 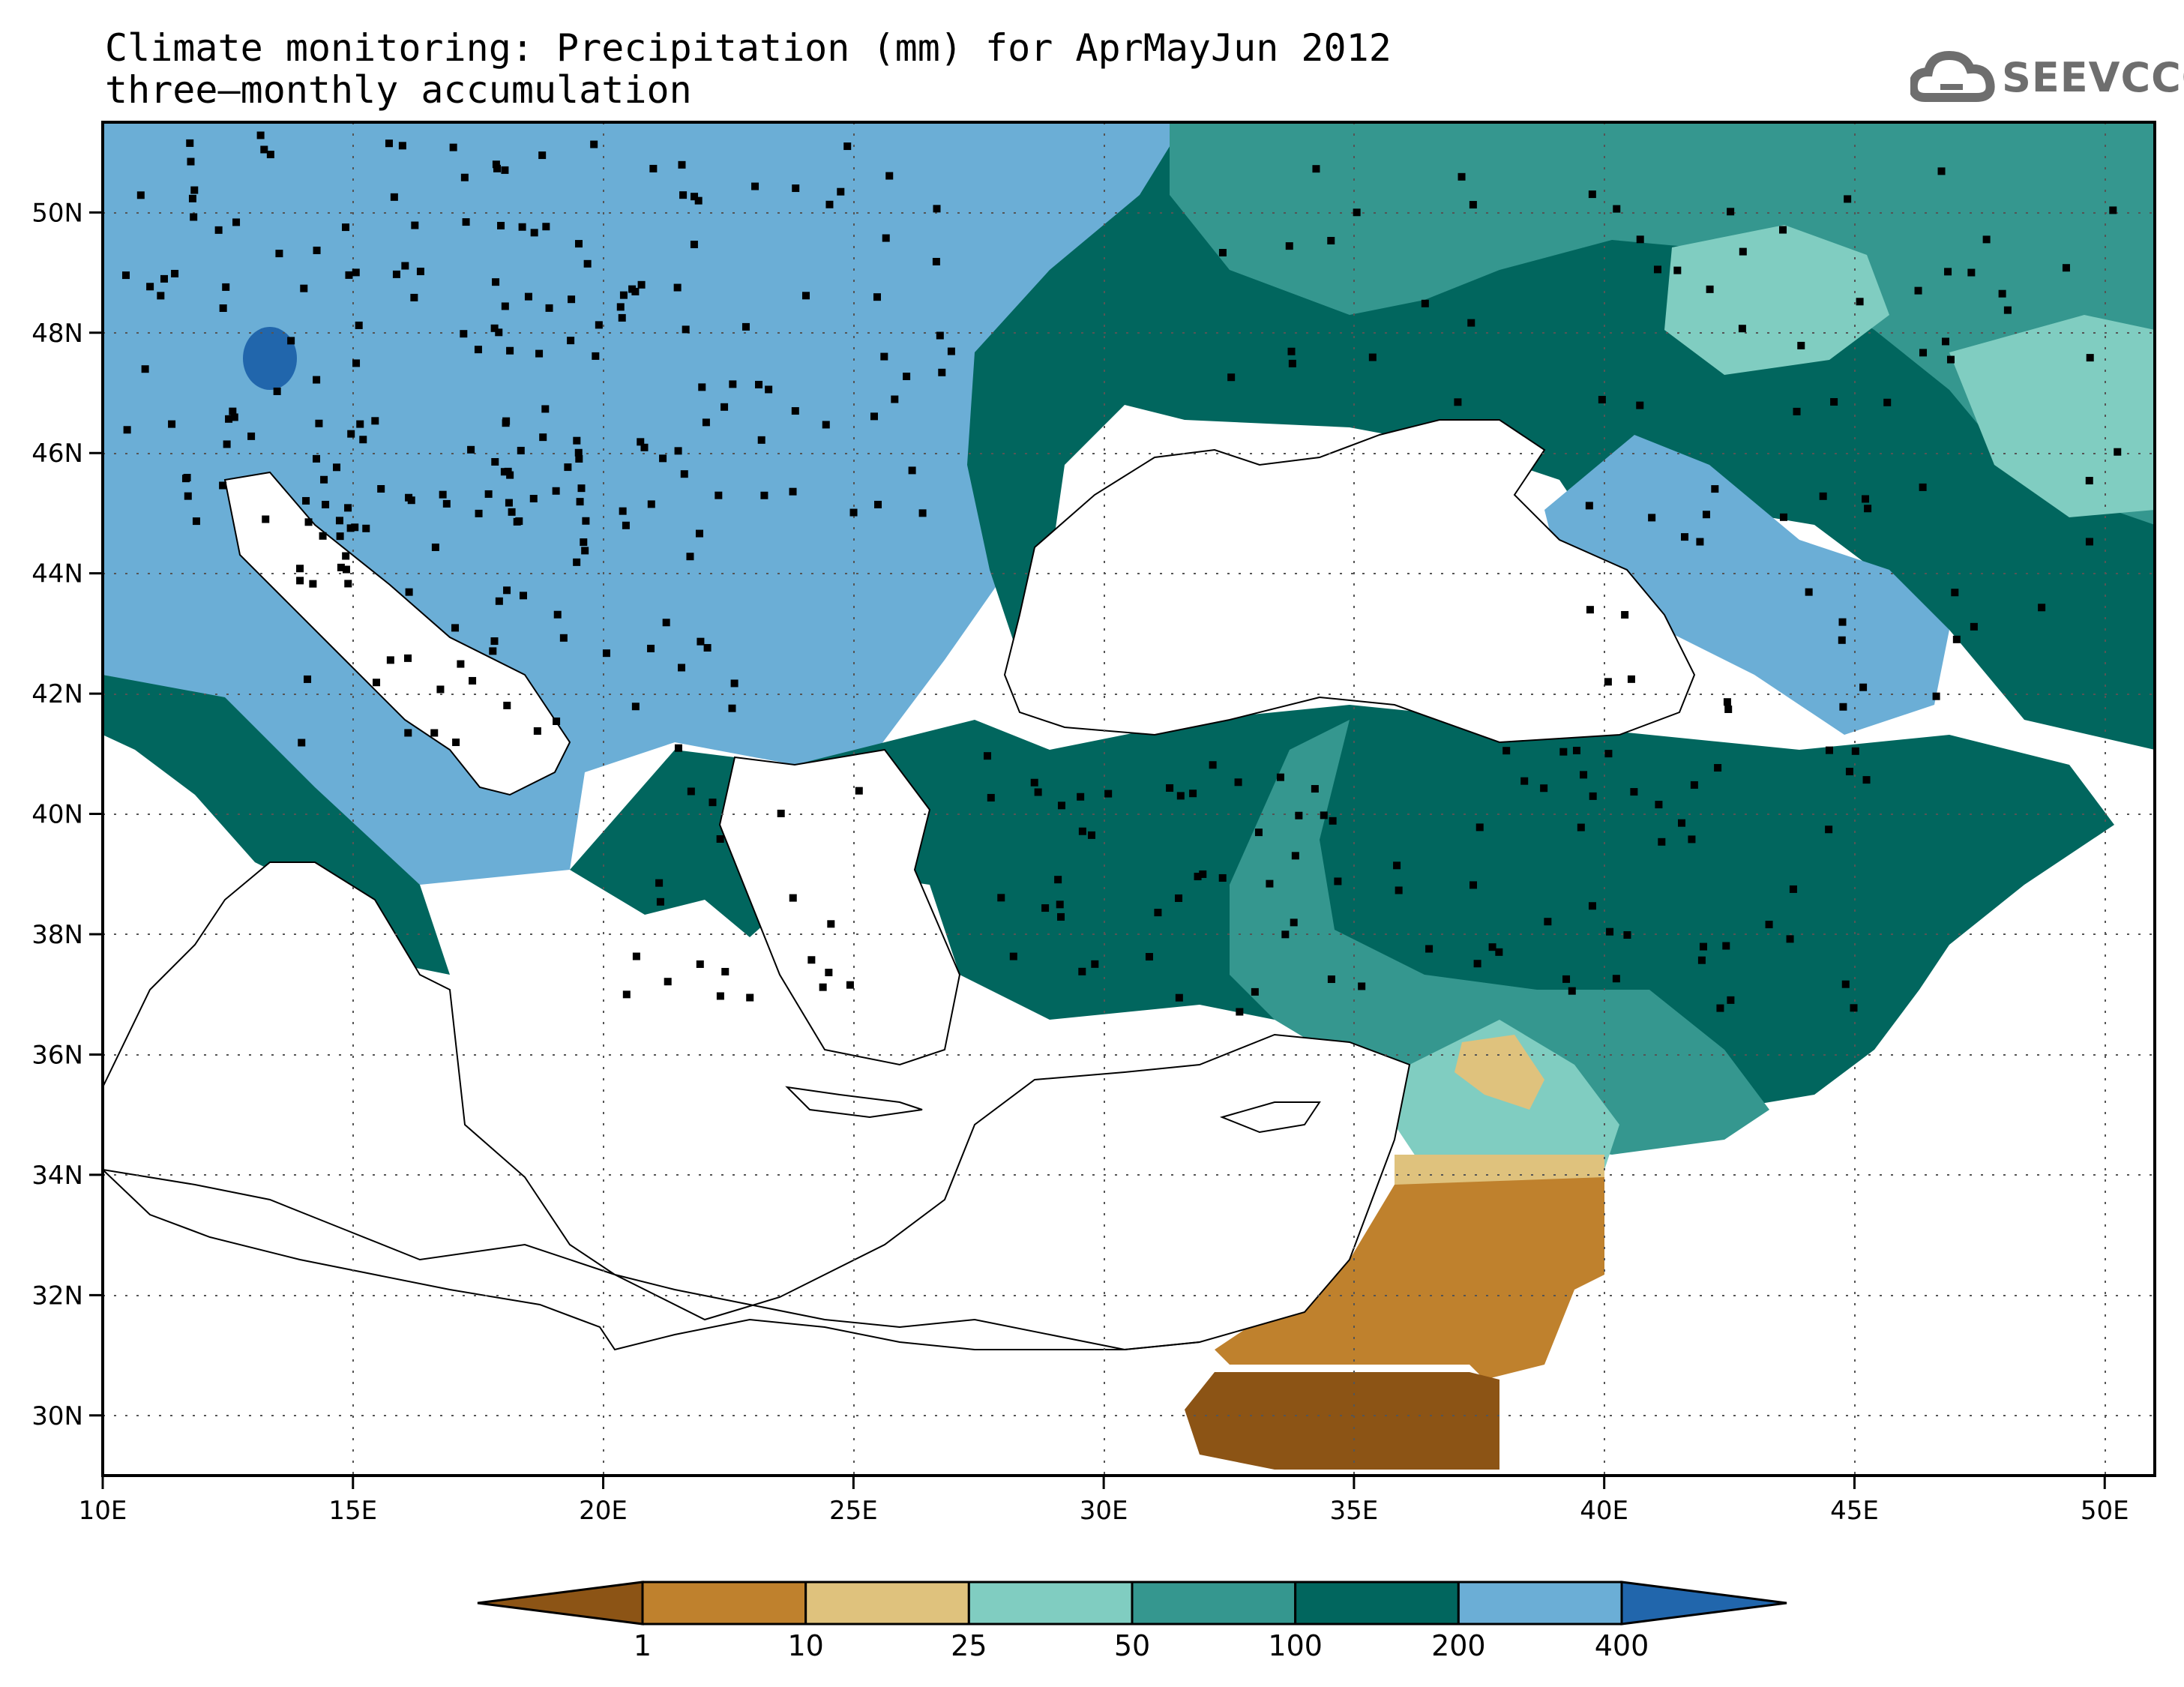 What do you see at coordinates (1050, 1603) in the screenshot?
I see `colorbar-swatch` at bounding box center [1050, 1603].